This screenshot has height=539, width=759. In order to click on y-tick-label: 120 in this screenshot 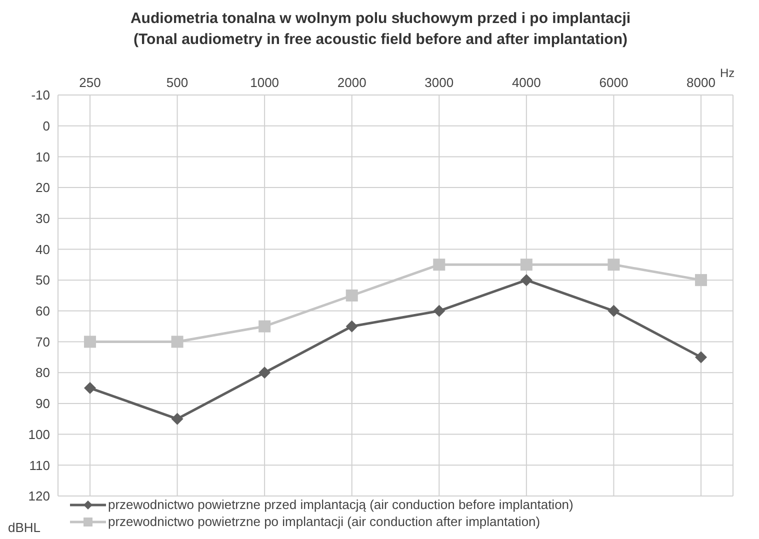, I will do `click(39, 496)`.